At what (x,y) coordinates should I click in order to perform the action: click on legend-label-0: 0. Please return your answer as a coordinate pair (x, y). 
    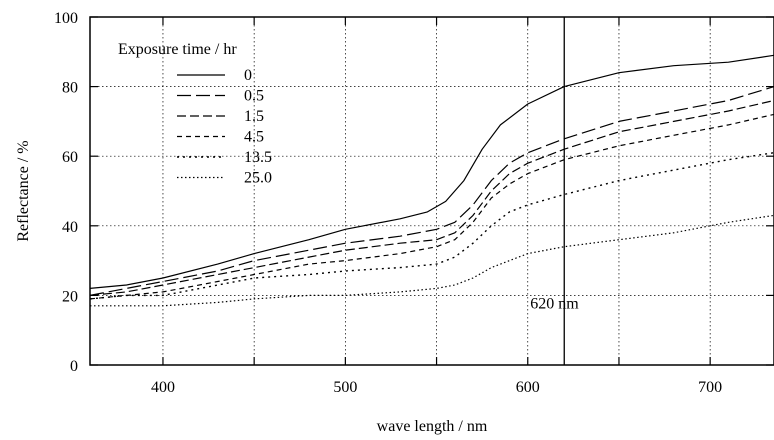
    Looking at the image, I should click on (248, 75).